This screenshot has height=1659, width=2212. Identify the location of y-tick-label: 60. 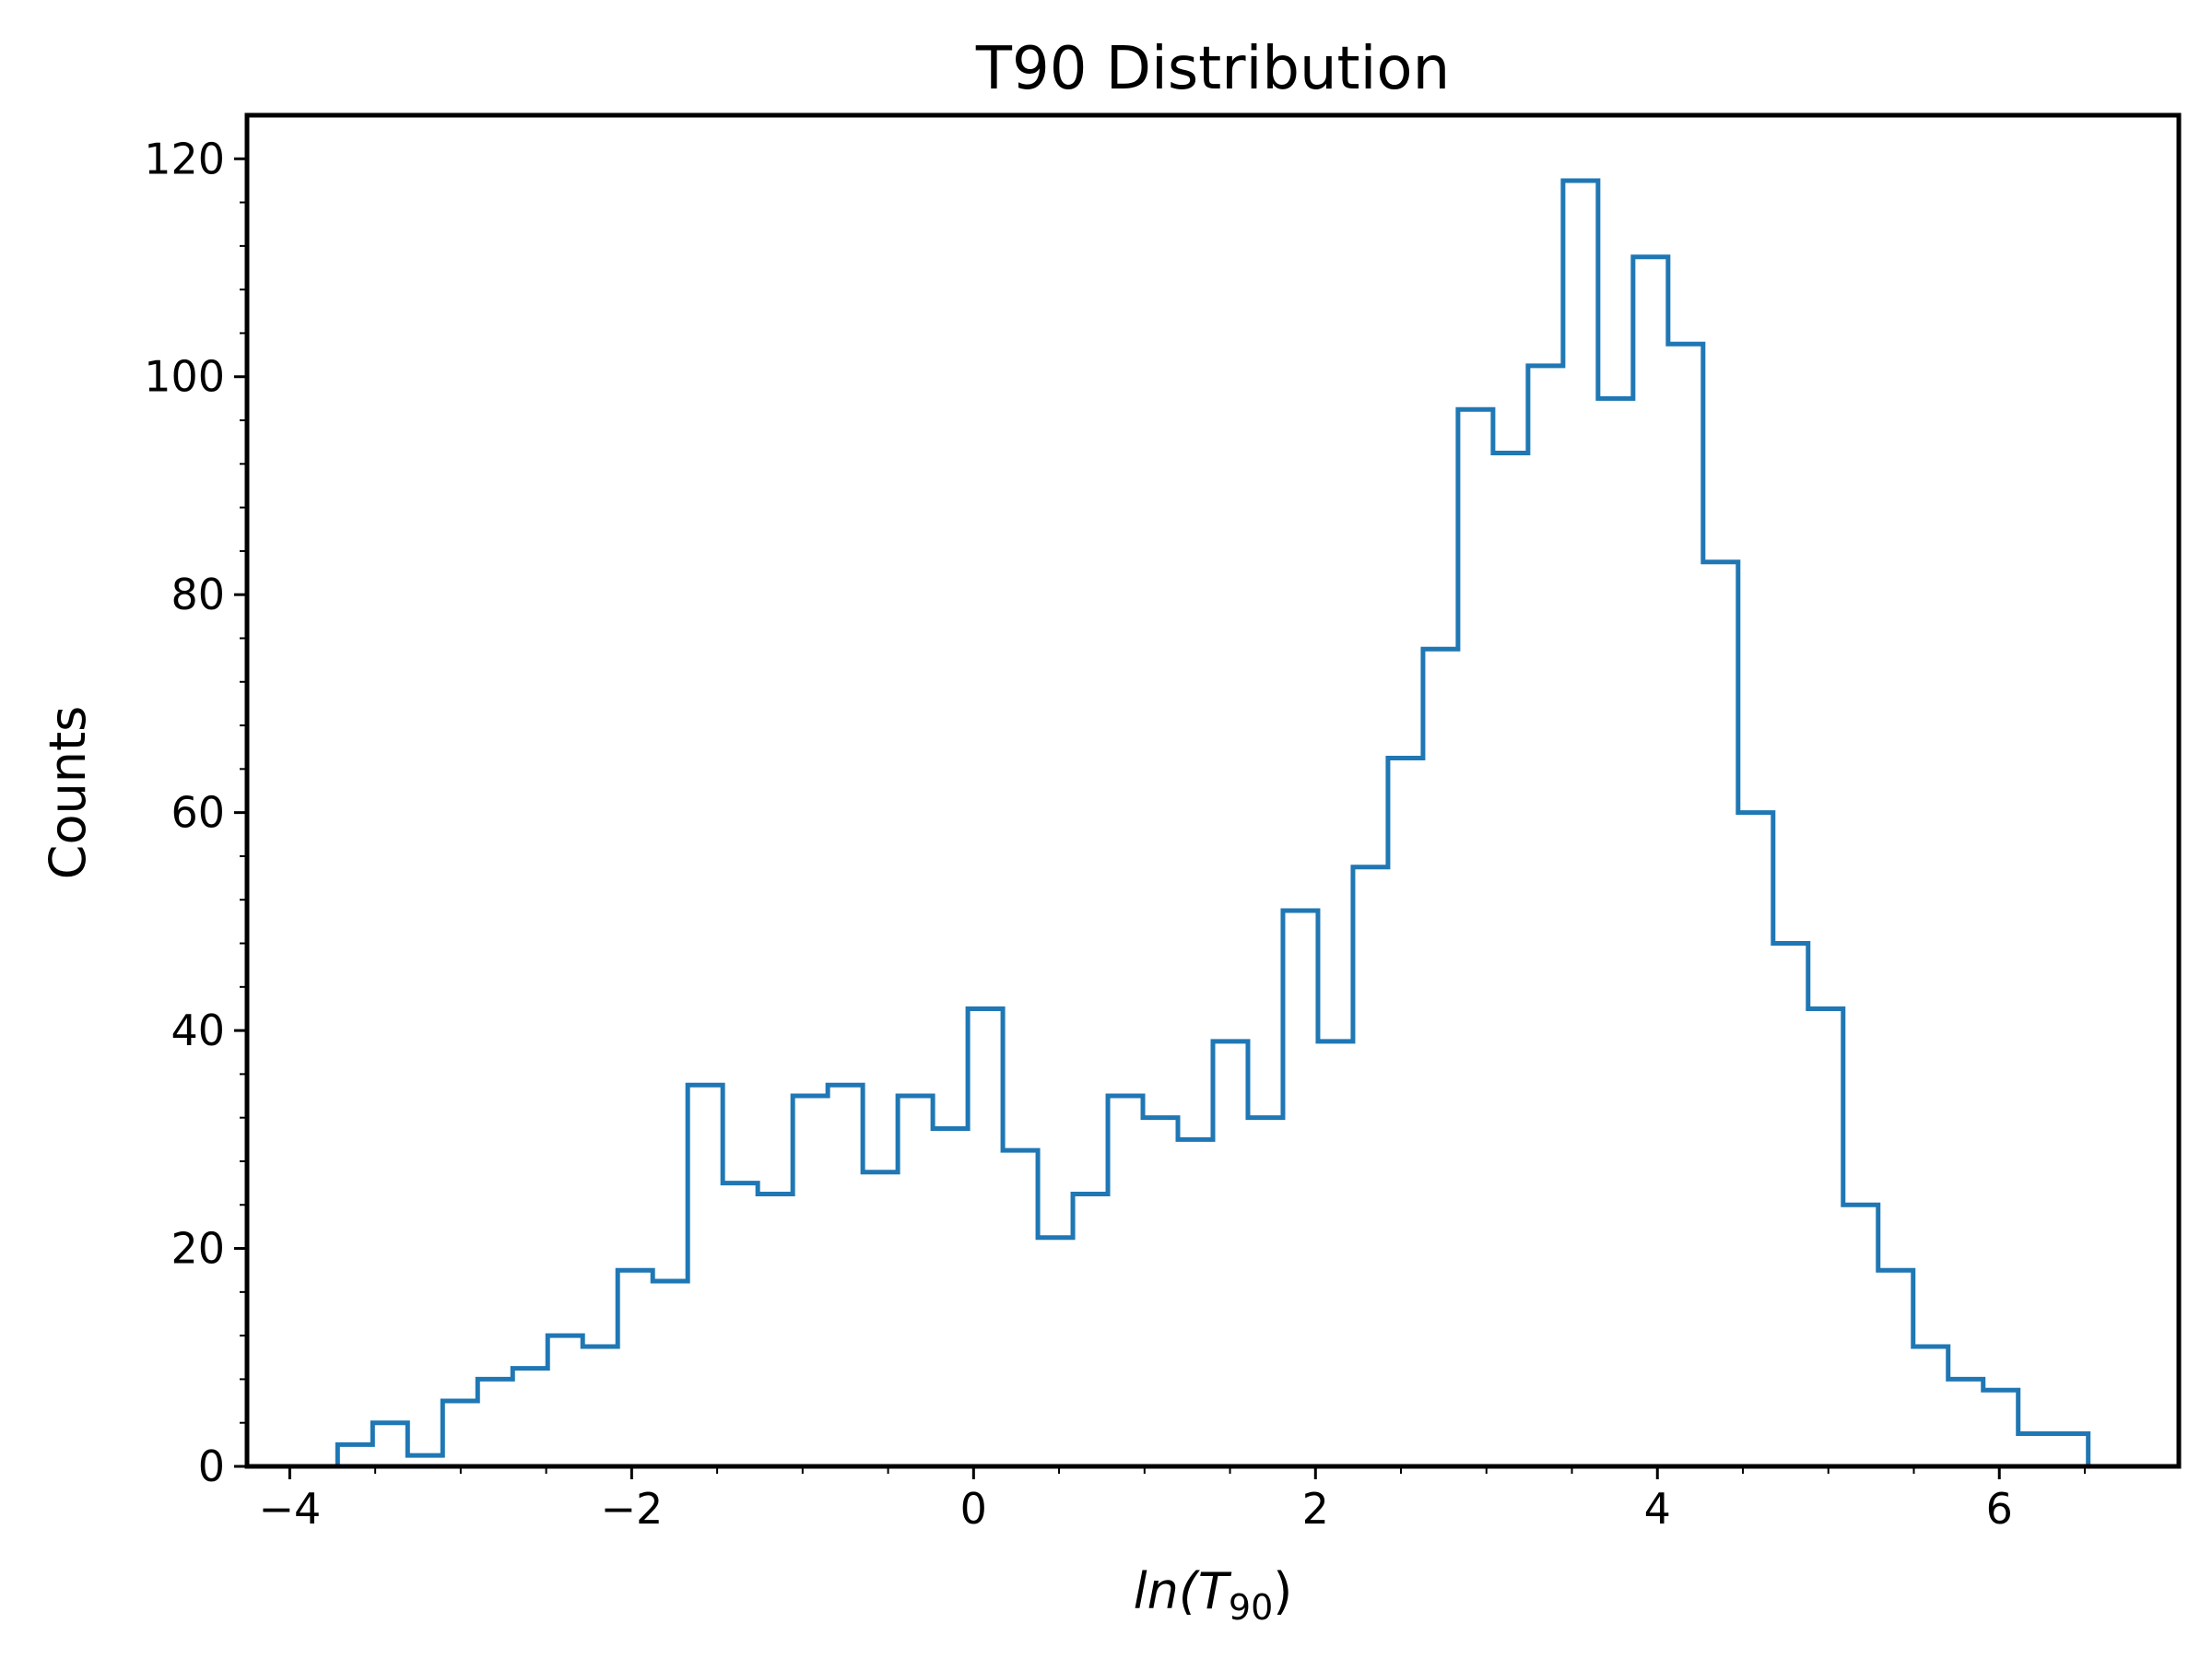
(198, 813).